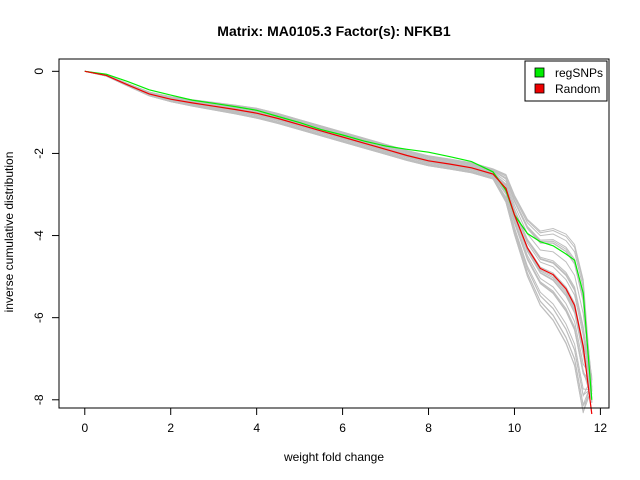  What do you see at coordinates (256, 428) in the screenshot?
I see `x-tick-label: 4` at bounding box center [256, 428].